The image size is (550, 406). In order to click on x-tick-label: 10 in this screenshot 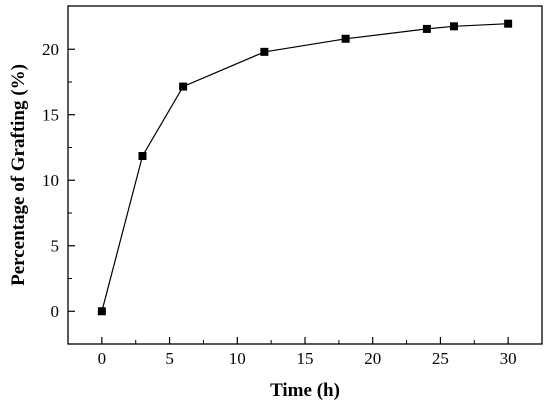, I will do `click(237, 358)`.